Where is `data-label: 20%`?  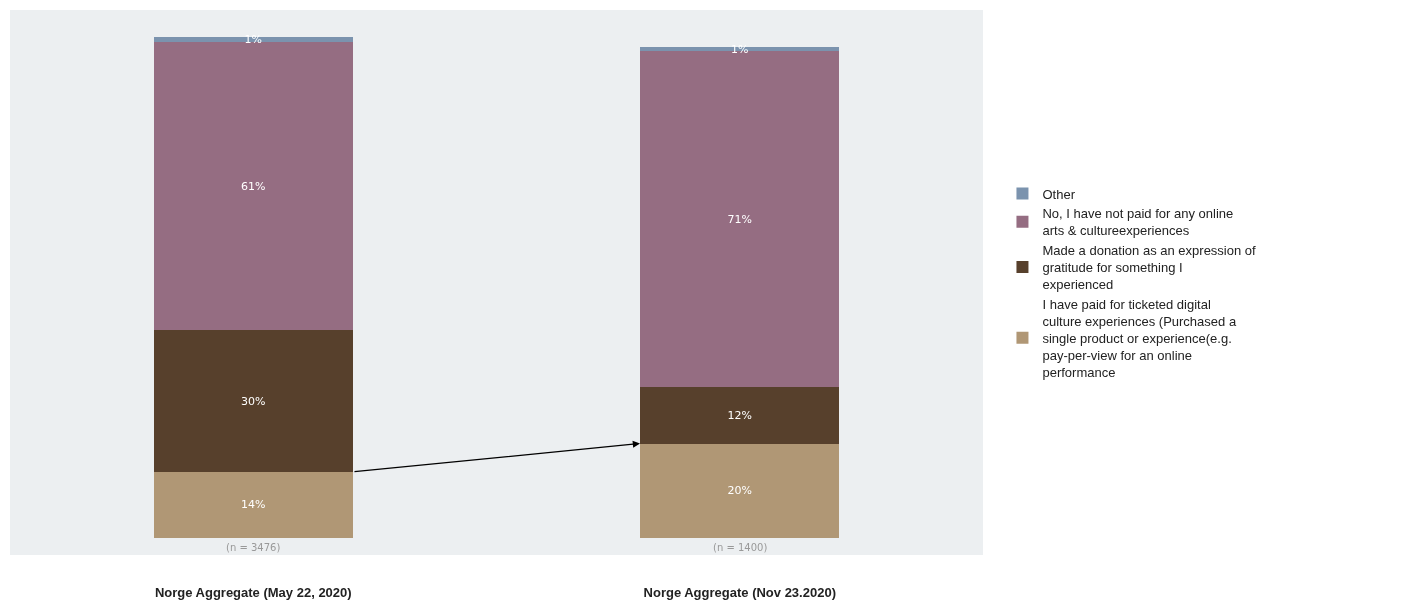
data-label: 20% is located at coordinates (739, 491).